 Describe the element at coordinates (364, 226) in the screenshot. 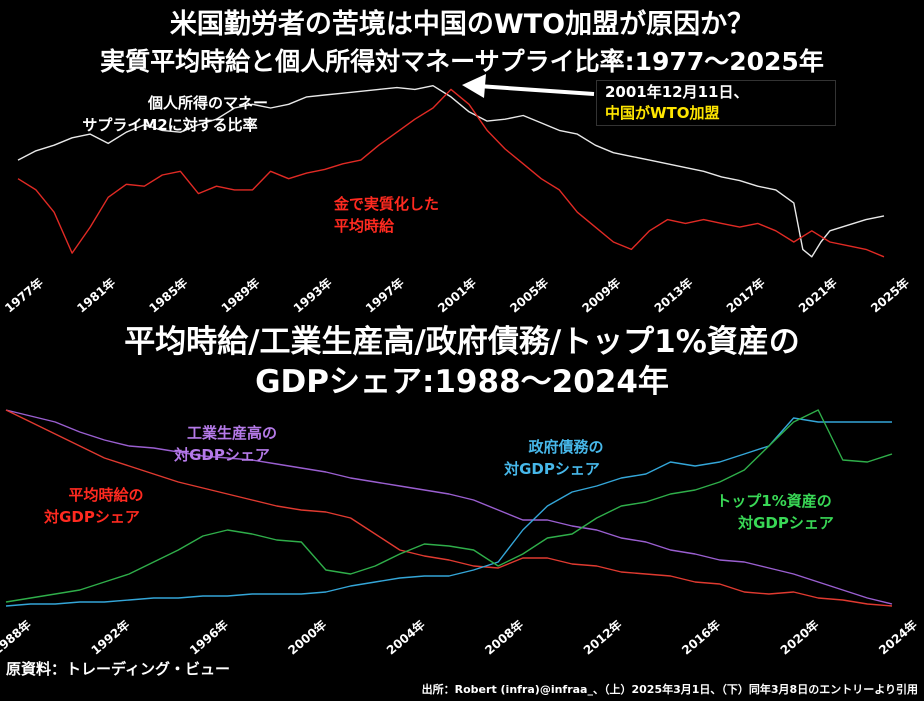

I see `label-gold-wage-2: 平均時給` at that location.